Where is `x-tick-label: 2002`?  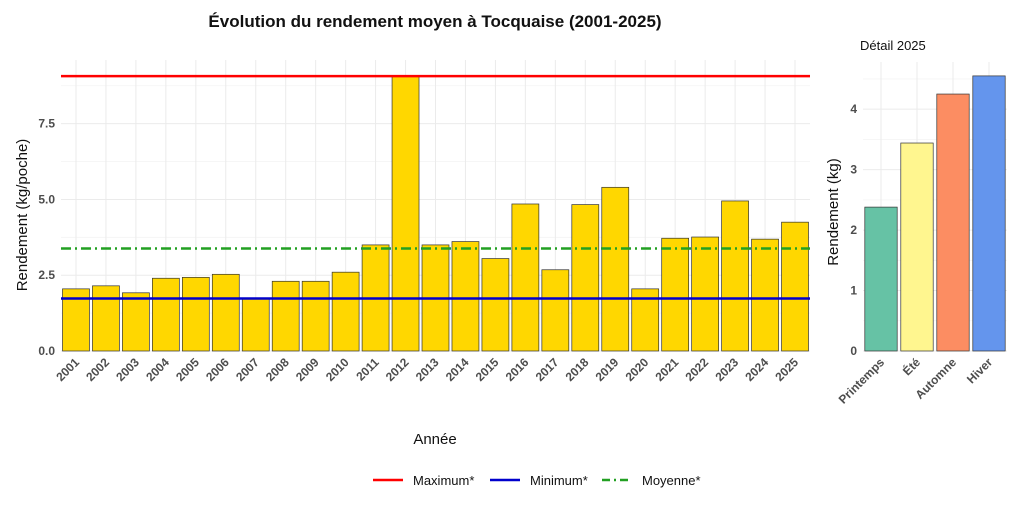 x-tick-label: 2002 is located at coordinates (97, 369).